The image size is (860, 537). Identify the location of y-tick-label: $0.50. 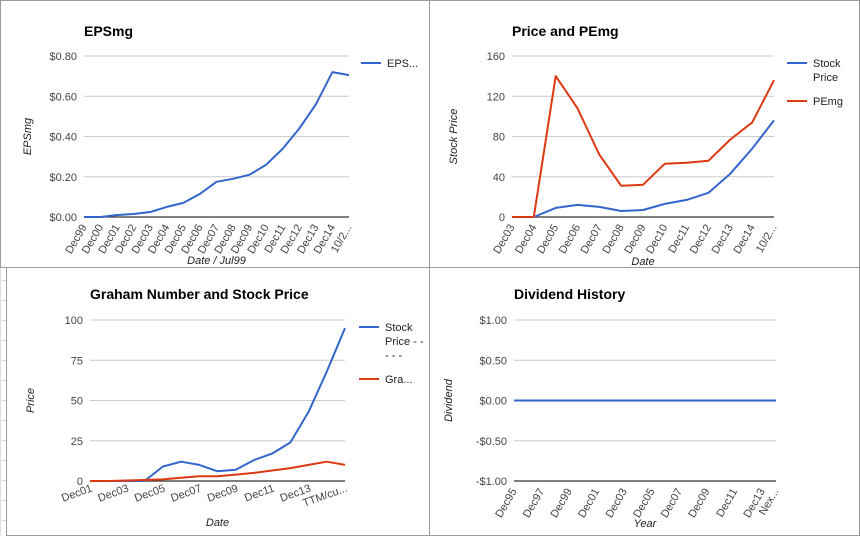
(493, 361).